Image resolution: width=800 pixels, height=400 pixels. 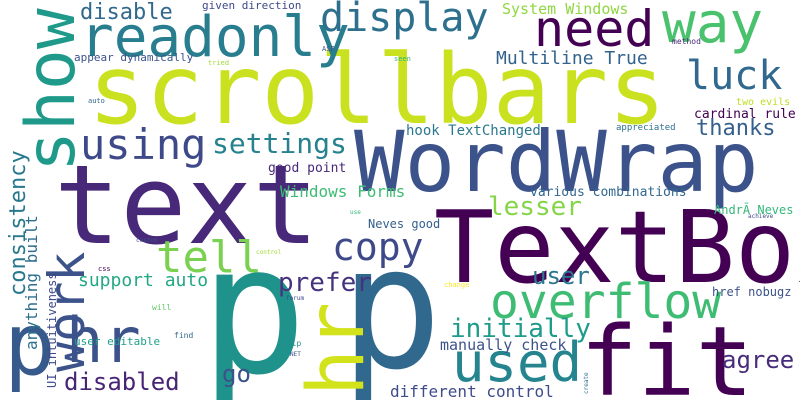 I want to click on word-tried: tried, so click(x=219, y=63).